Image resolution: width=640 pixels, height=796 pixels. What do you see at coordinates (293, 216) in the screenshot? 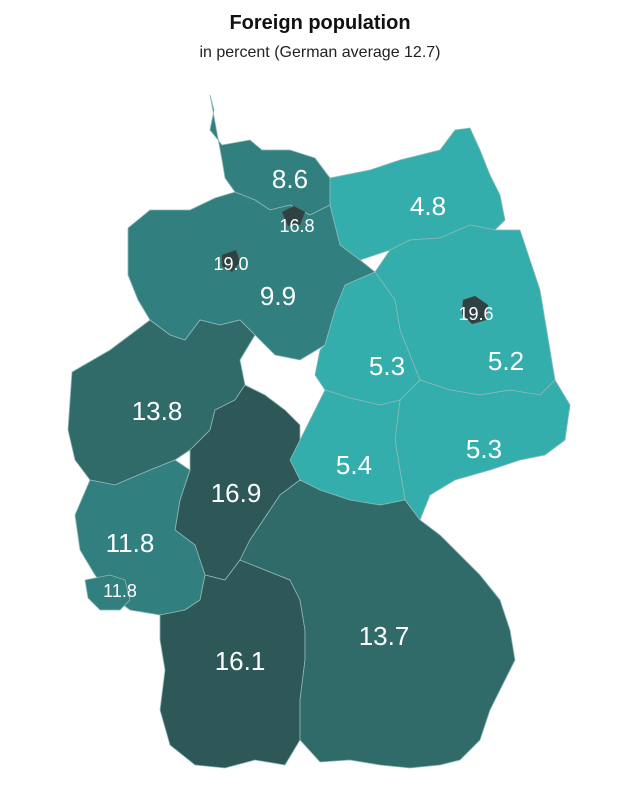
I see `region-hamburg` at bounding box center [293, 216].